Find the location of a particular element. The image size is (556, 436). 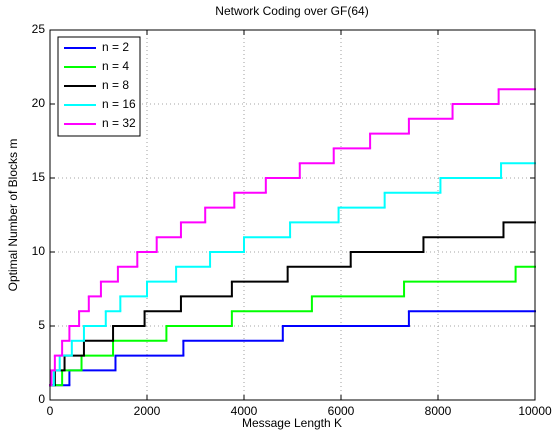

y-tick-label: 0 is located at coordinates (41, 399).